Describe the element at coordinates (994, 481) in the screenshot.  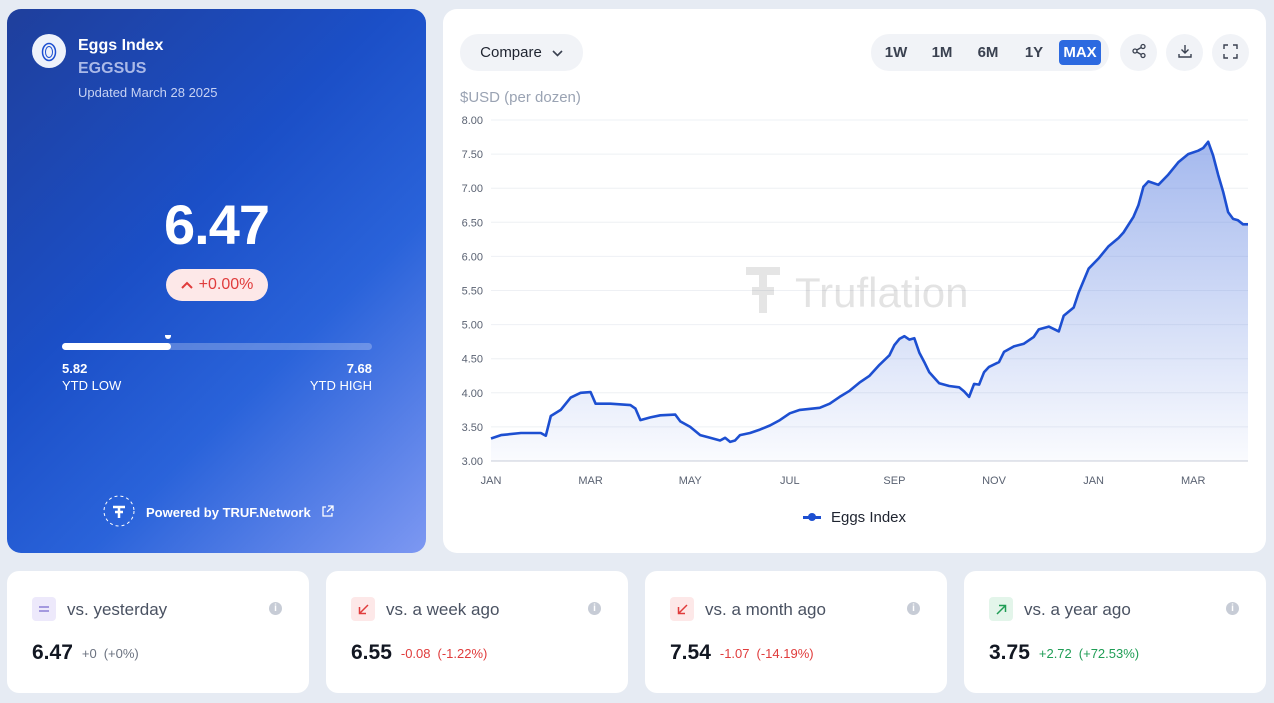
I see `x-tick-label: NOV` at that location.